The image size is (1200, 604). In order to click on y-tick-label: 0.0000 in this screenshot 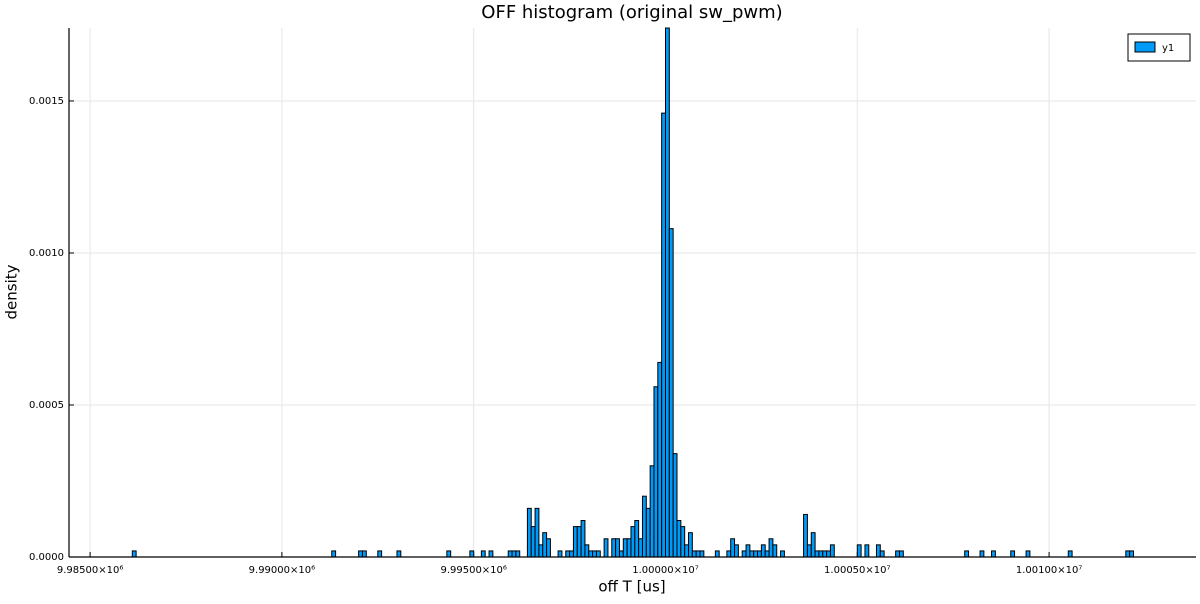, I will do `click(46, 557)`.